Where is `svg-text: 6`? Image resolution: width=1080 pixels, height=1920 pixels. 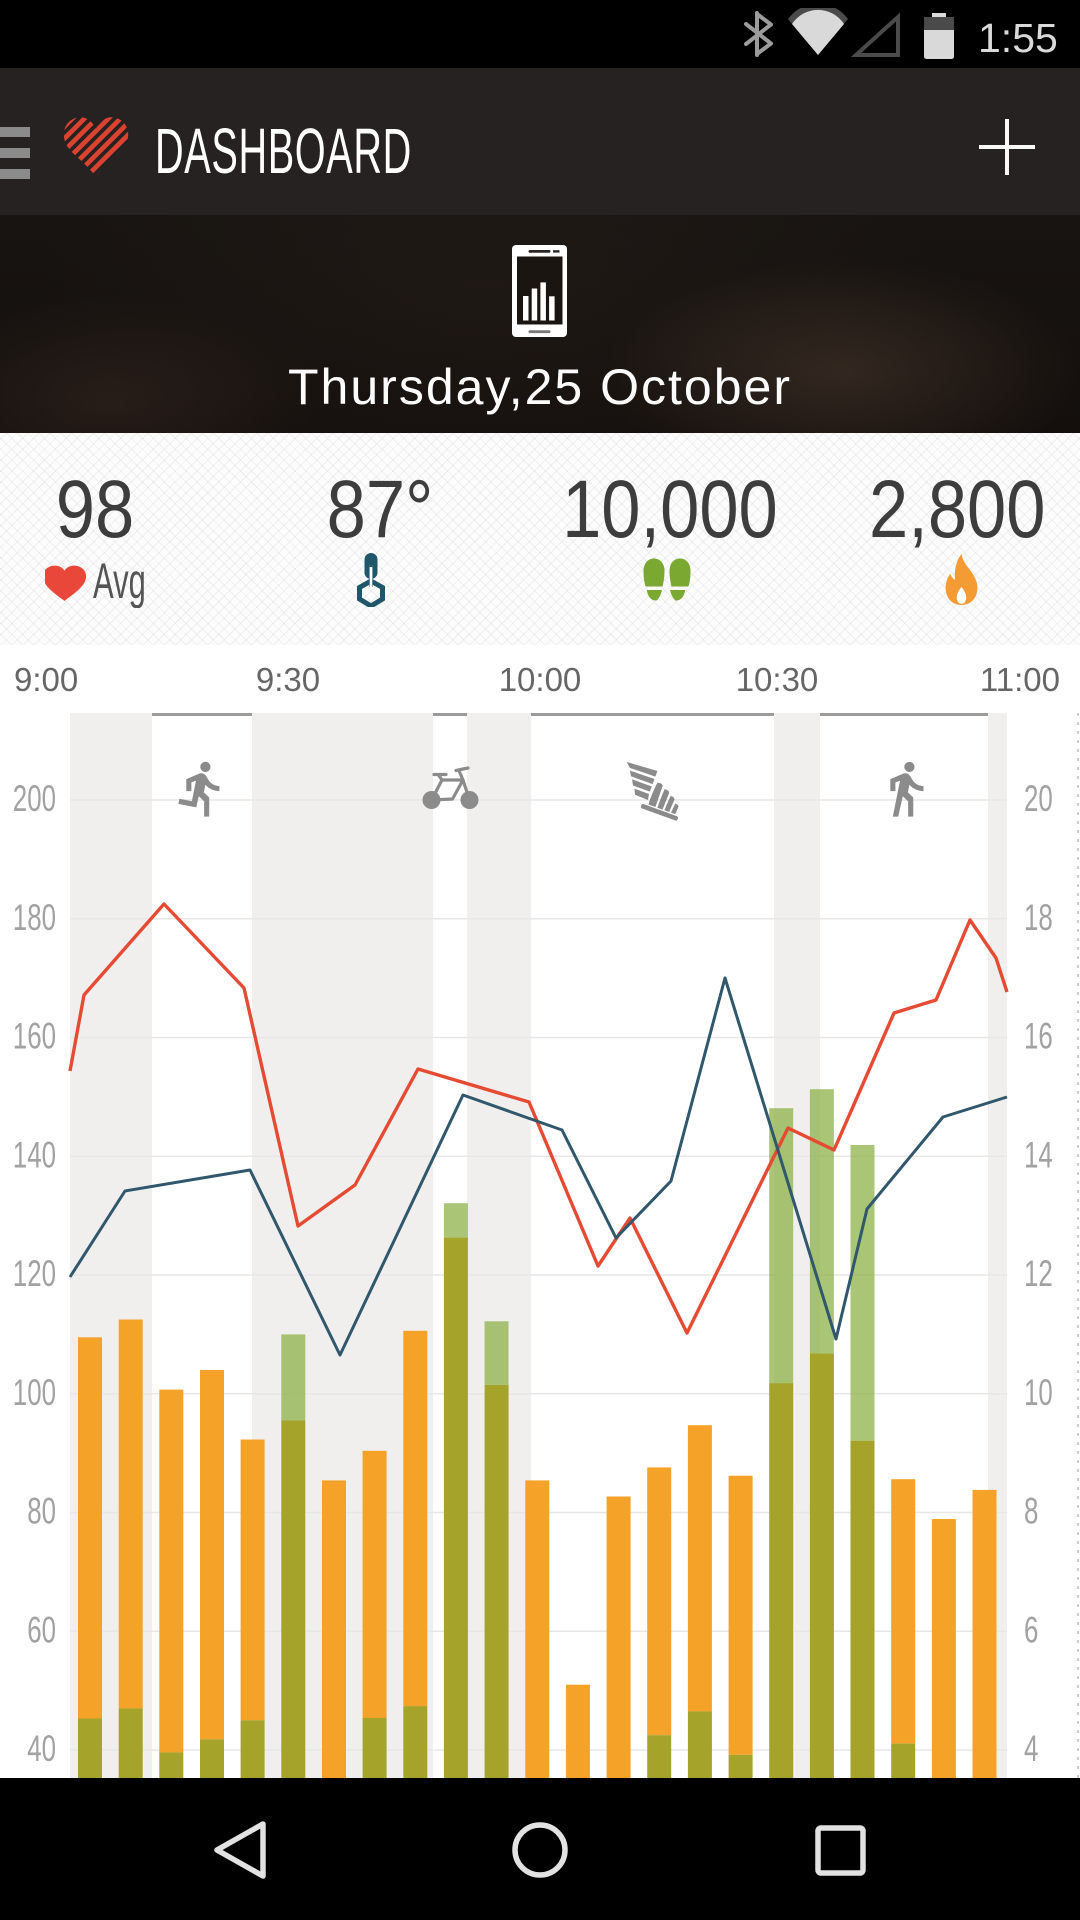
svg-text: 6 is located at coordinates (1031, 1630).